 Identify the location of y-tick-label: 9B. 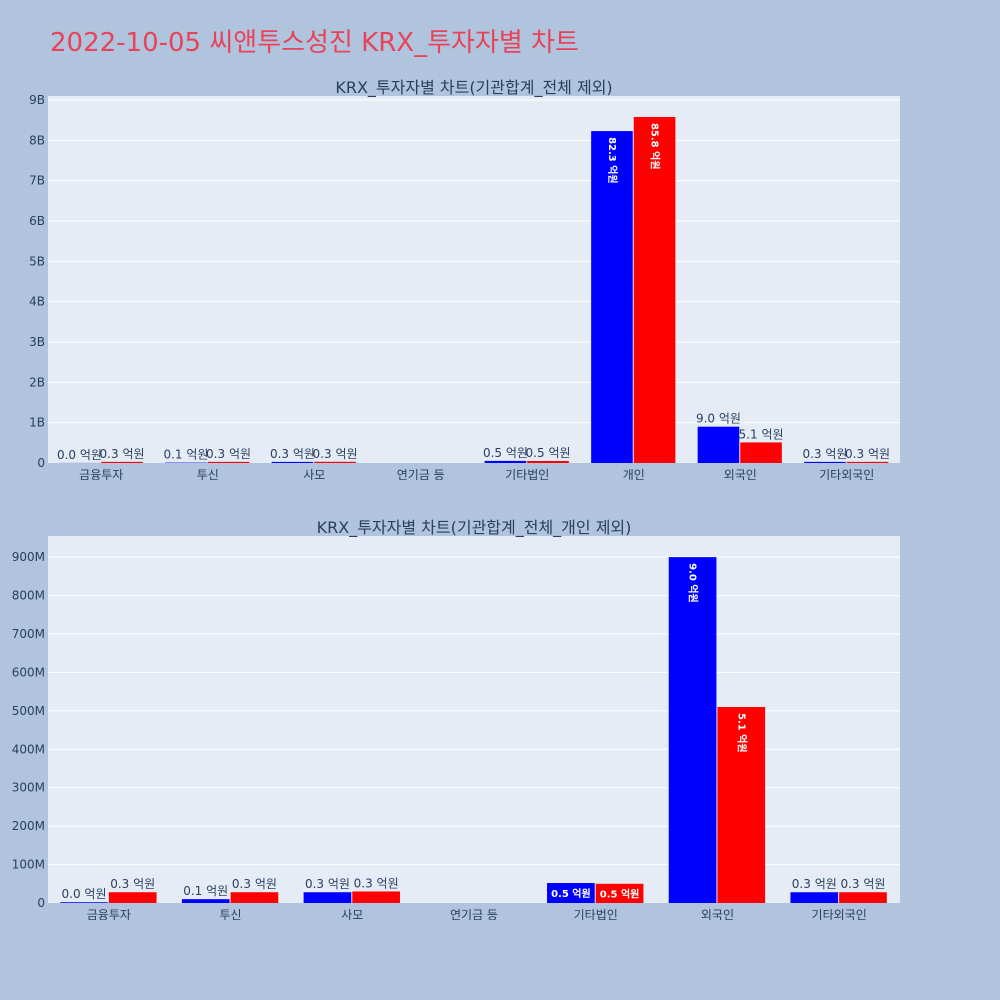
(37, 100).